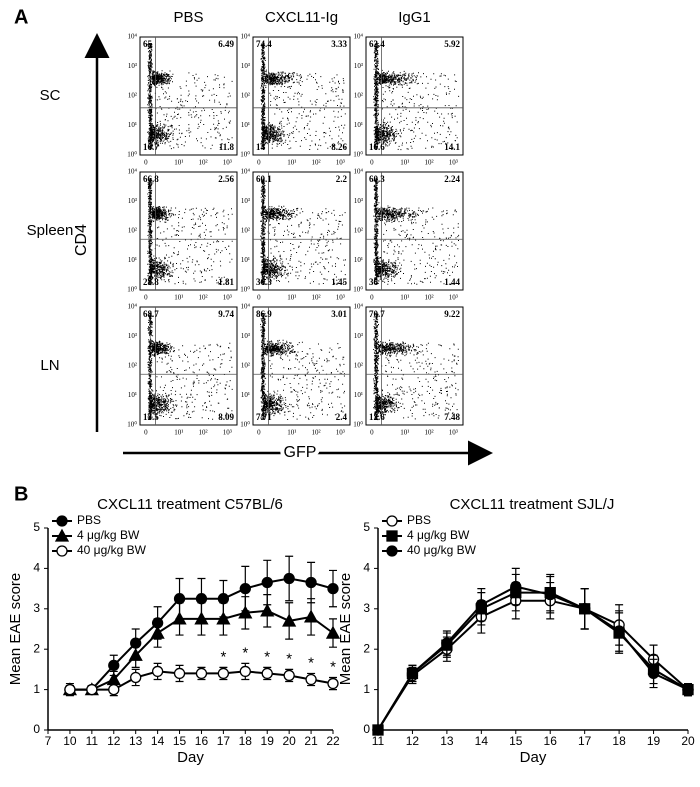 Image resolution: width=700 pixels, height=787 pixels. I want to click on column-title: CXCL11-Ig, so click(301, 17).